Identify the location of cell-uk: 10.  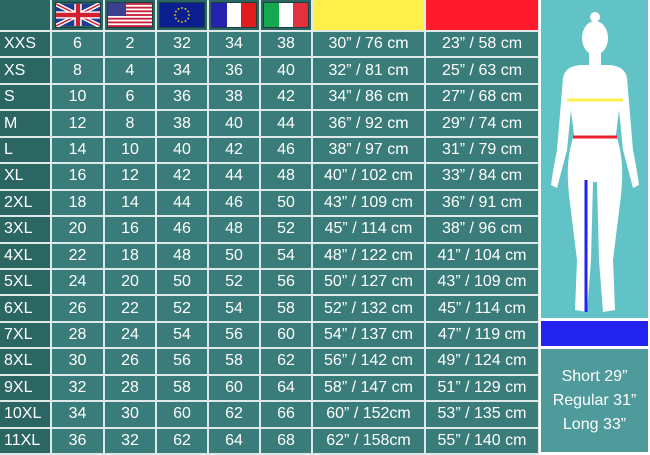
(77, 97).